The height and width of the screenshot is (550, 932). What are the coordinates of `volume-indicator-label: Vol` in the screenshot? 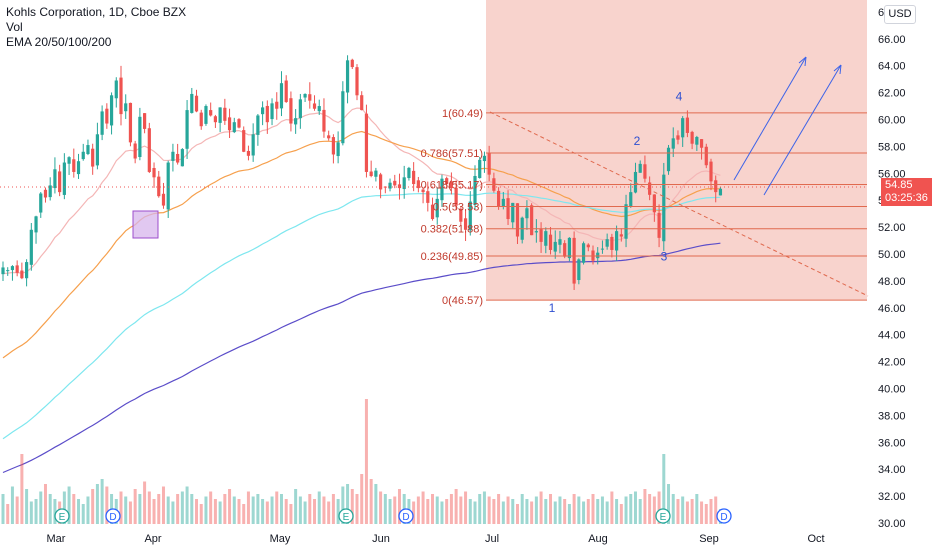 It's located at (14, 27).